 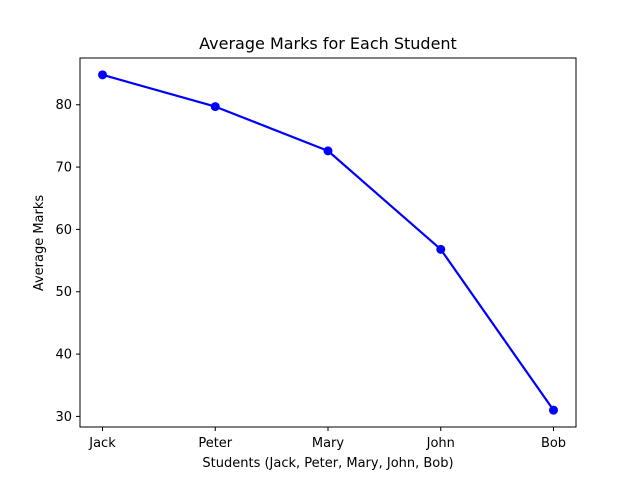 I want to click on data-point-jack, so click(x=102, y=75).